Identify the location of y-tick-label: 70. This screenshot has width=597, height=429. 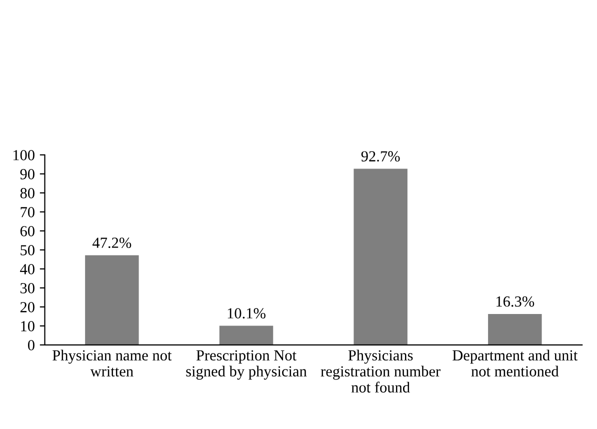
(27, 212).